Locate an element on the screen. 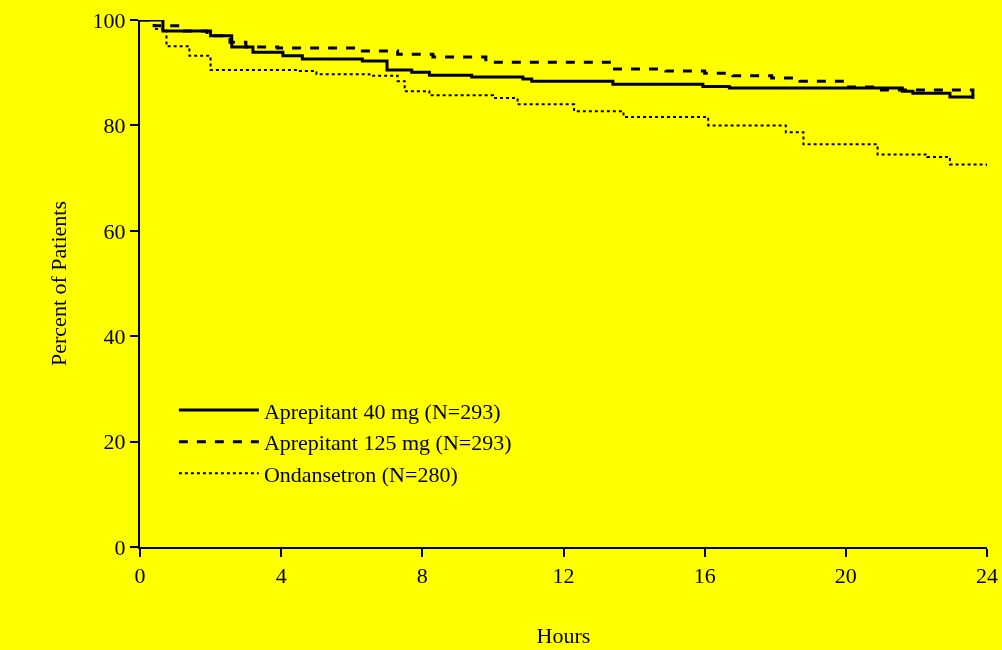  x-tick-label: 8 is located at coordinates (422, 576).